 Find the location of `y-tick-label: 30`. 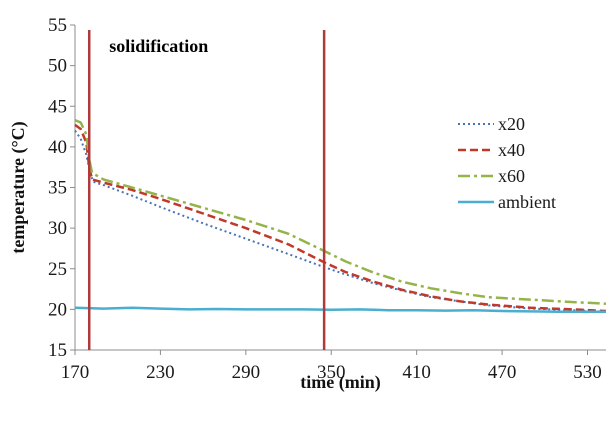

y-tick-label: 30 is located at coordinates (57, 228).